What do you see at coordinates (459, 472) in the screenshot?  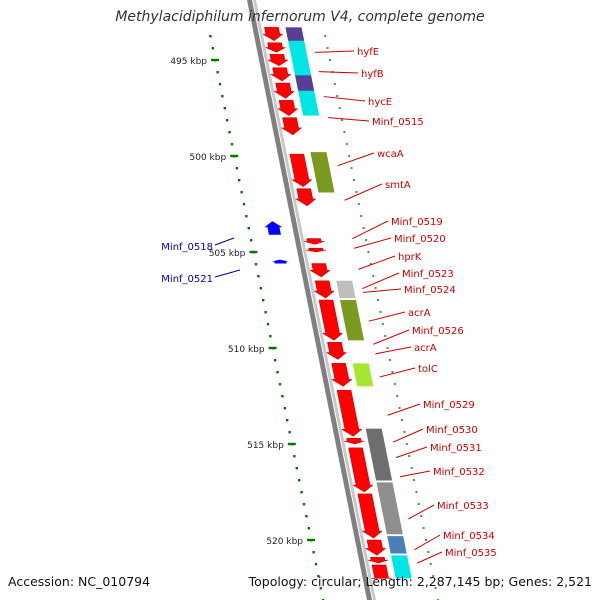 I see `gene-label: Minf_0532` at bounding box center [459, 472].